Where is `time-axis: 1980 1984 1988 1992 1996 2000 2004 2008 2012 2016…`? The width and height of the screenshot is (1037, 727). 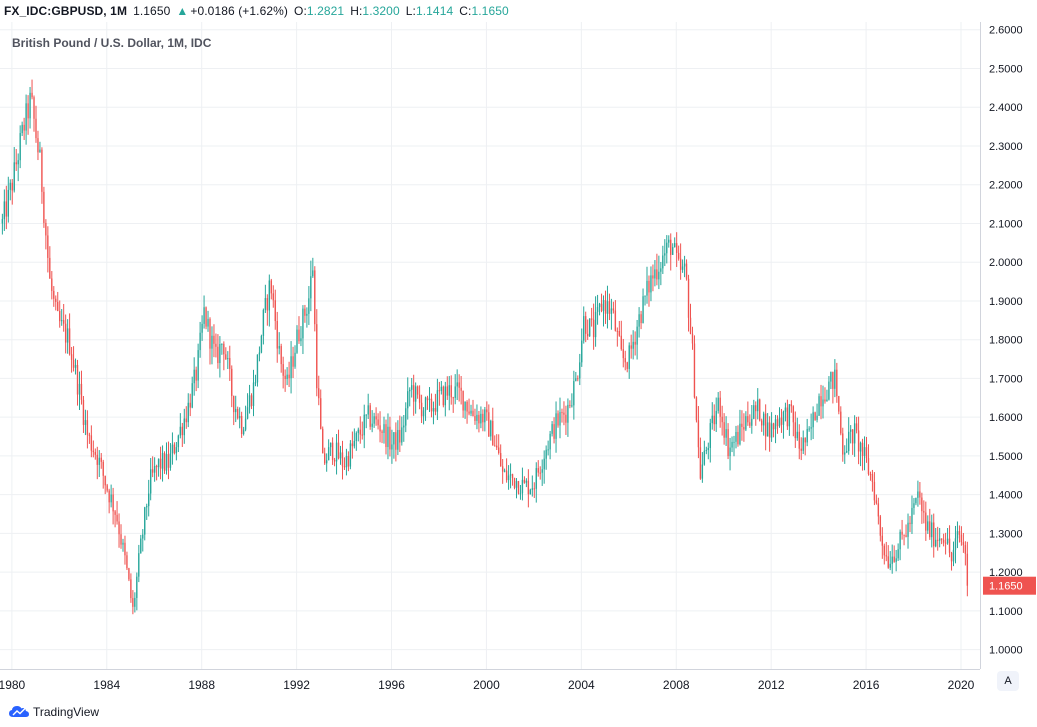
time-axis: 1980 1984 1988 1992 1996 2000 2004 2008 2012 2016… is located at coordinates (490, 683).